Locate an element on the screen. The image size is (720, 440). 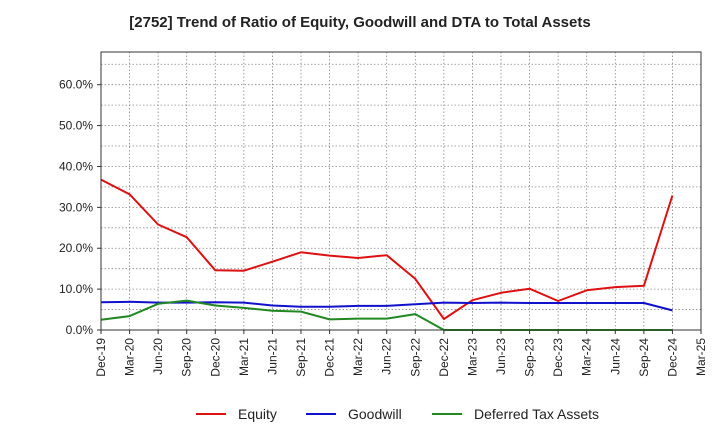
x-tick-label: Sep-22 is located at coordinates (415, 357).